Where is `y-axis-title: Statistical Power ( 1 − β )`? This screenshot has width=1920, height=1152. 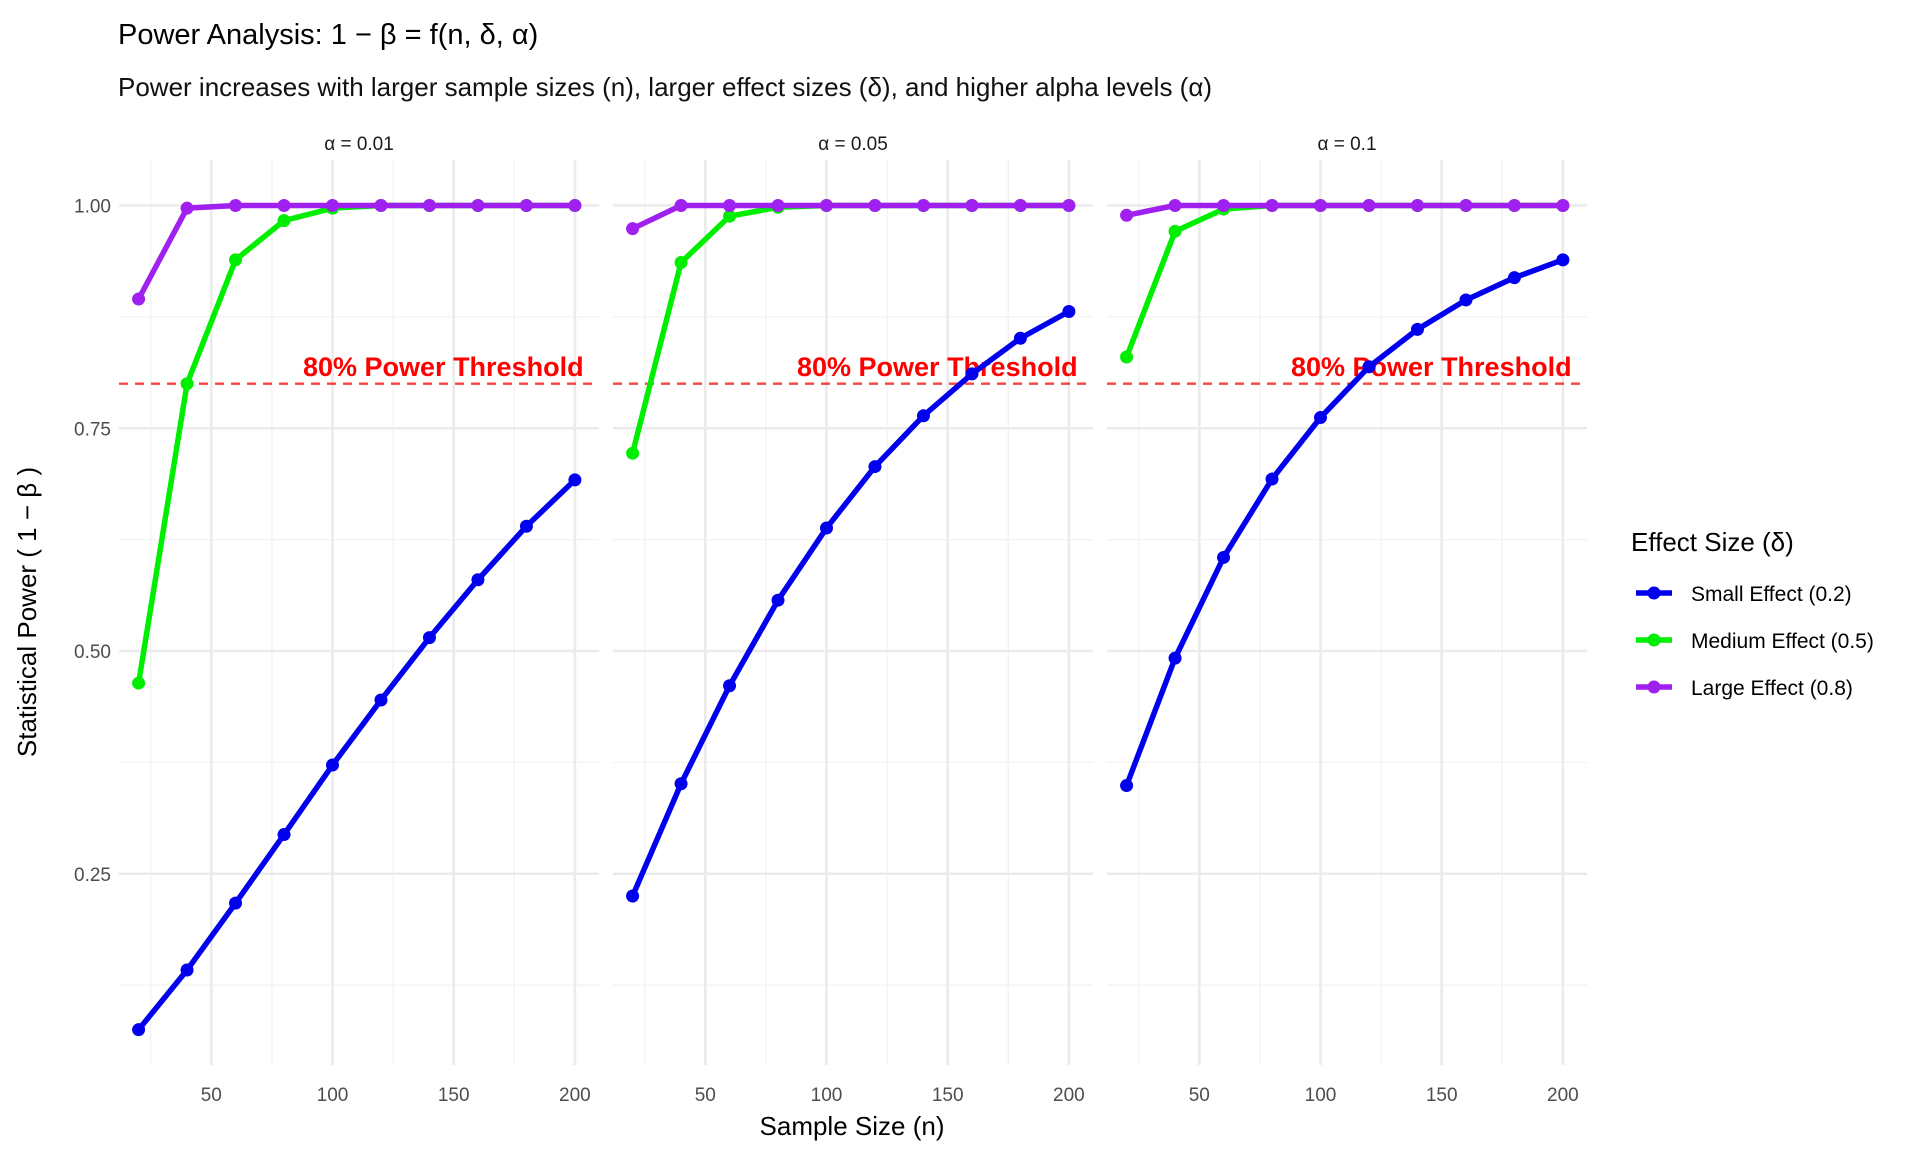 y-axis-title: Statistical Power ( 1 − β ) is located at coordinates (27, 612).